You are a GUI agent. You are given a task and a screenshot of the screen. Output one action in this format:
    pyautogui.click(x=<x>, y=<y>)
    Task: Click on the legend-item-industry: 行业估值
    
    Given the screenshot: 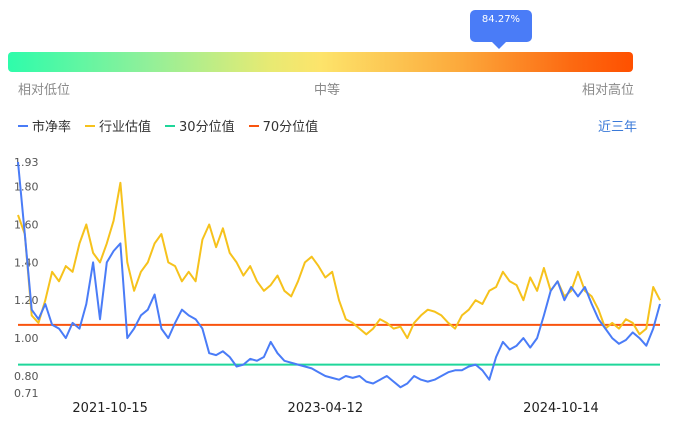 What is the action you would take?
    pyautogui.click(x=118, y=125)
    